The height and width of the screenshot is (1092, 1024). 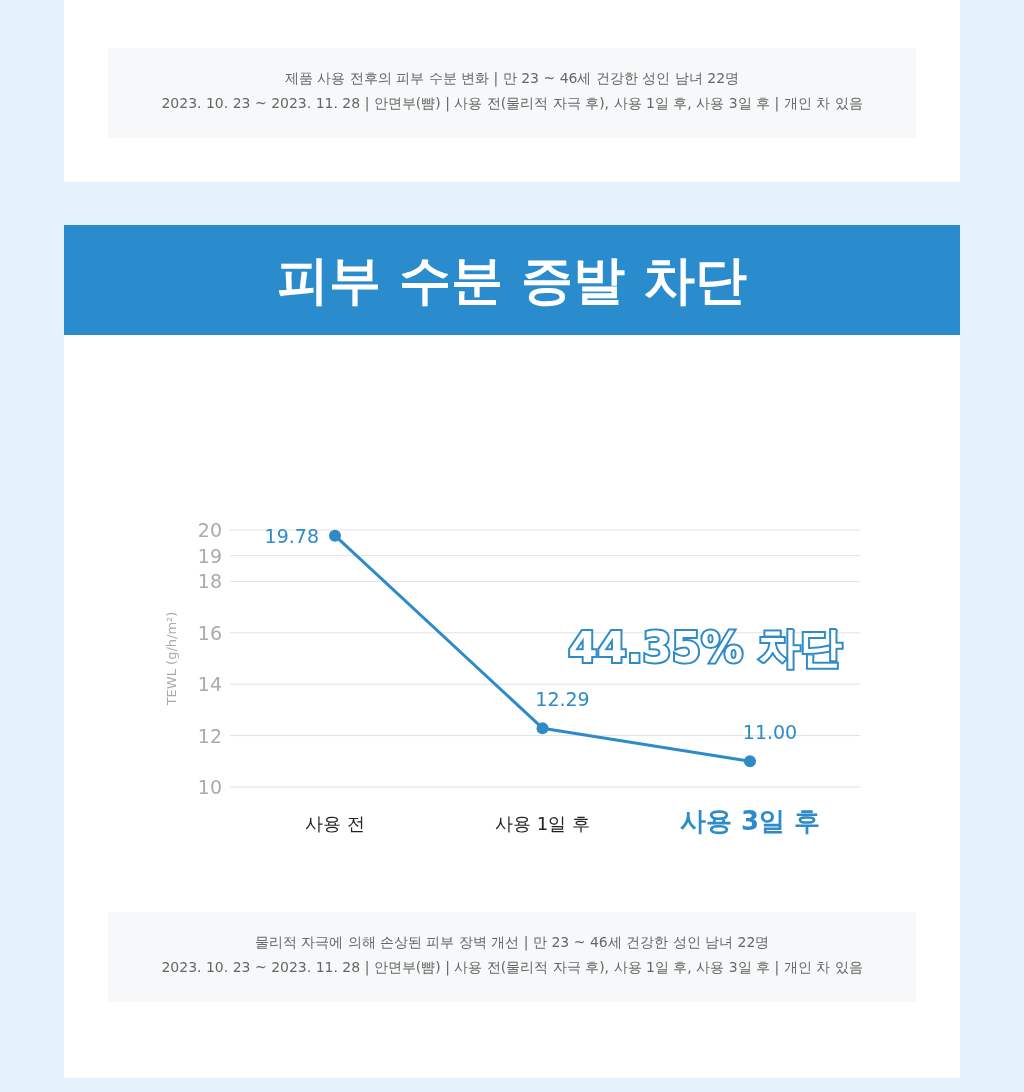 What do you see at coordinates (562, 699) in the screenshot?
I see `data-label: 12.29` at bounding box center [562, 699].